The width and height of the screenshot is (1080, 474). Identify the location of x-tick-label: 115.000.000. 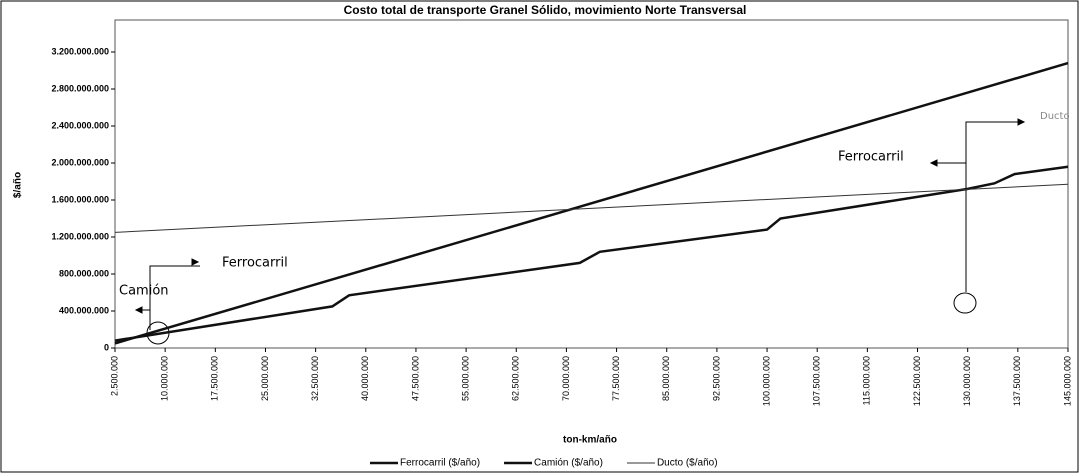
(867, 380).